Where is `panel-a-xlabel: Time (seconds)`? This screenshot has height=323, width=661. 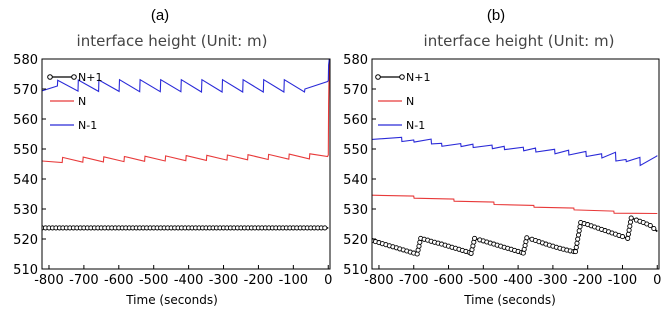
panel-a-xlabel: Time (seconds) is located at coordinates (171, 300).